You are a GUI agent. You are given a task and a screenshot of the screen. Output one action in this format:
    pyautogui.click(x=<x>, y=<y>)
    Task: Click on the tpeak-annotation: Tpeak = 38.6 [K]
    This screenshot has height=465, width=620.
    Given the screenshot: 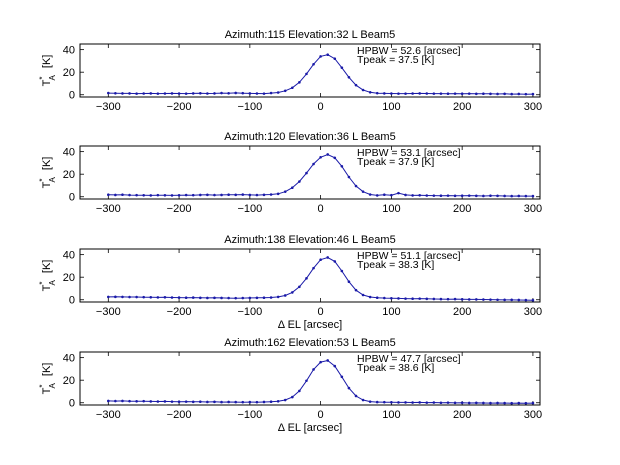 What is the action you would take?
    pyautogui.click(x=395, y=368)
    